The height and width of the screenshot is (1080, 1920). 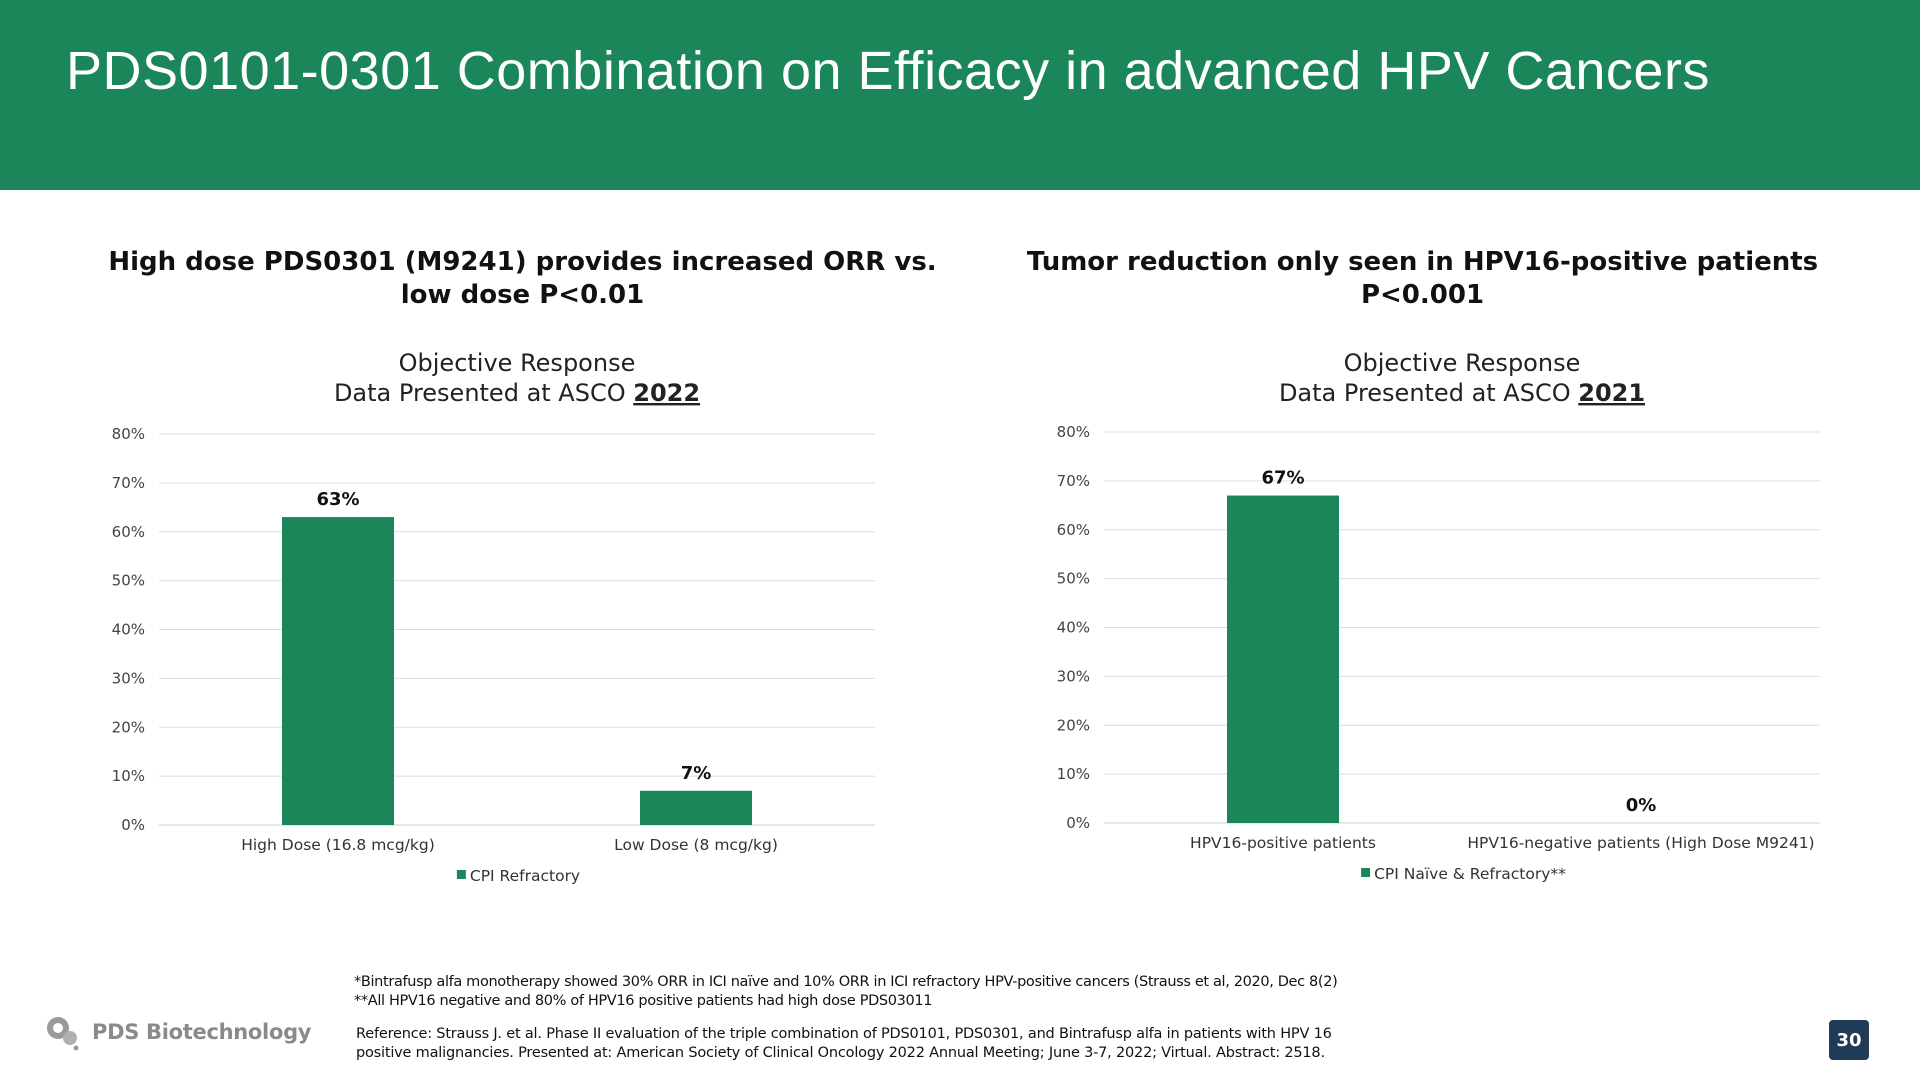 What do you see at coordinates (63, 1034) in the screenshot?
I see `pds-logo-icon` at bounding box center [63, 1034].